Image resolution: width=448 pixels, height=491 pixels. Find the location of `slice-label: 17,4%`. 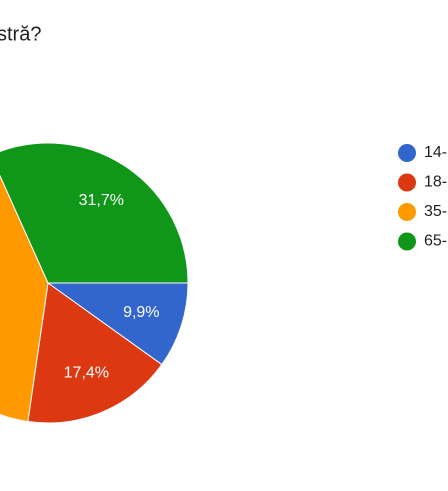

slice-label: 17,4% is located at coordinates (86, 372).